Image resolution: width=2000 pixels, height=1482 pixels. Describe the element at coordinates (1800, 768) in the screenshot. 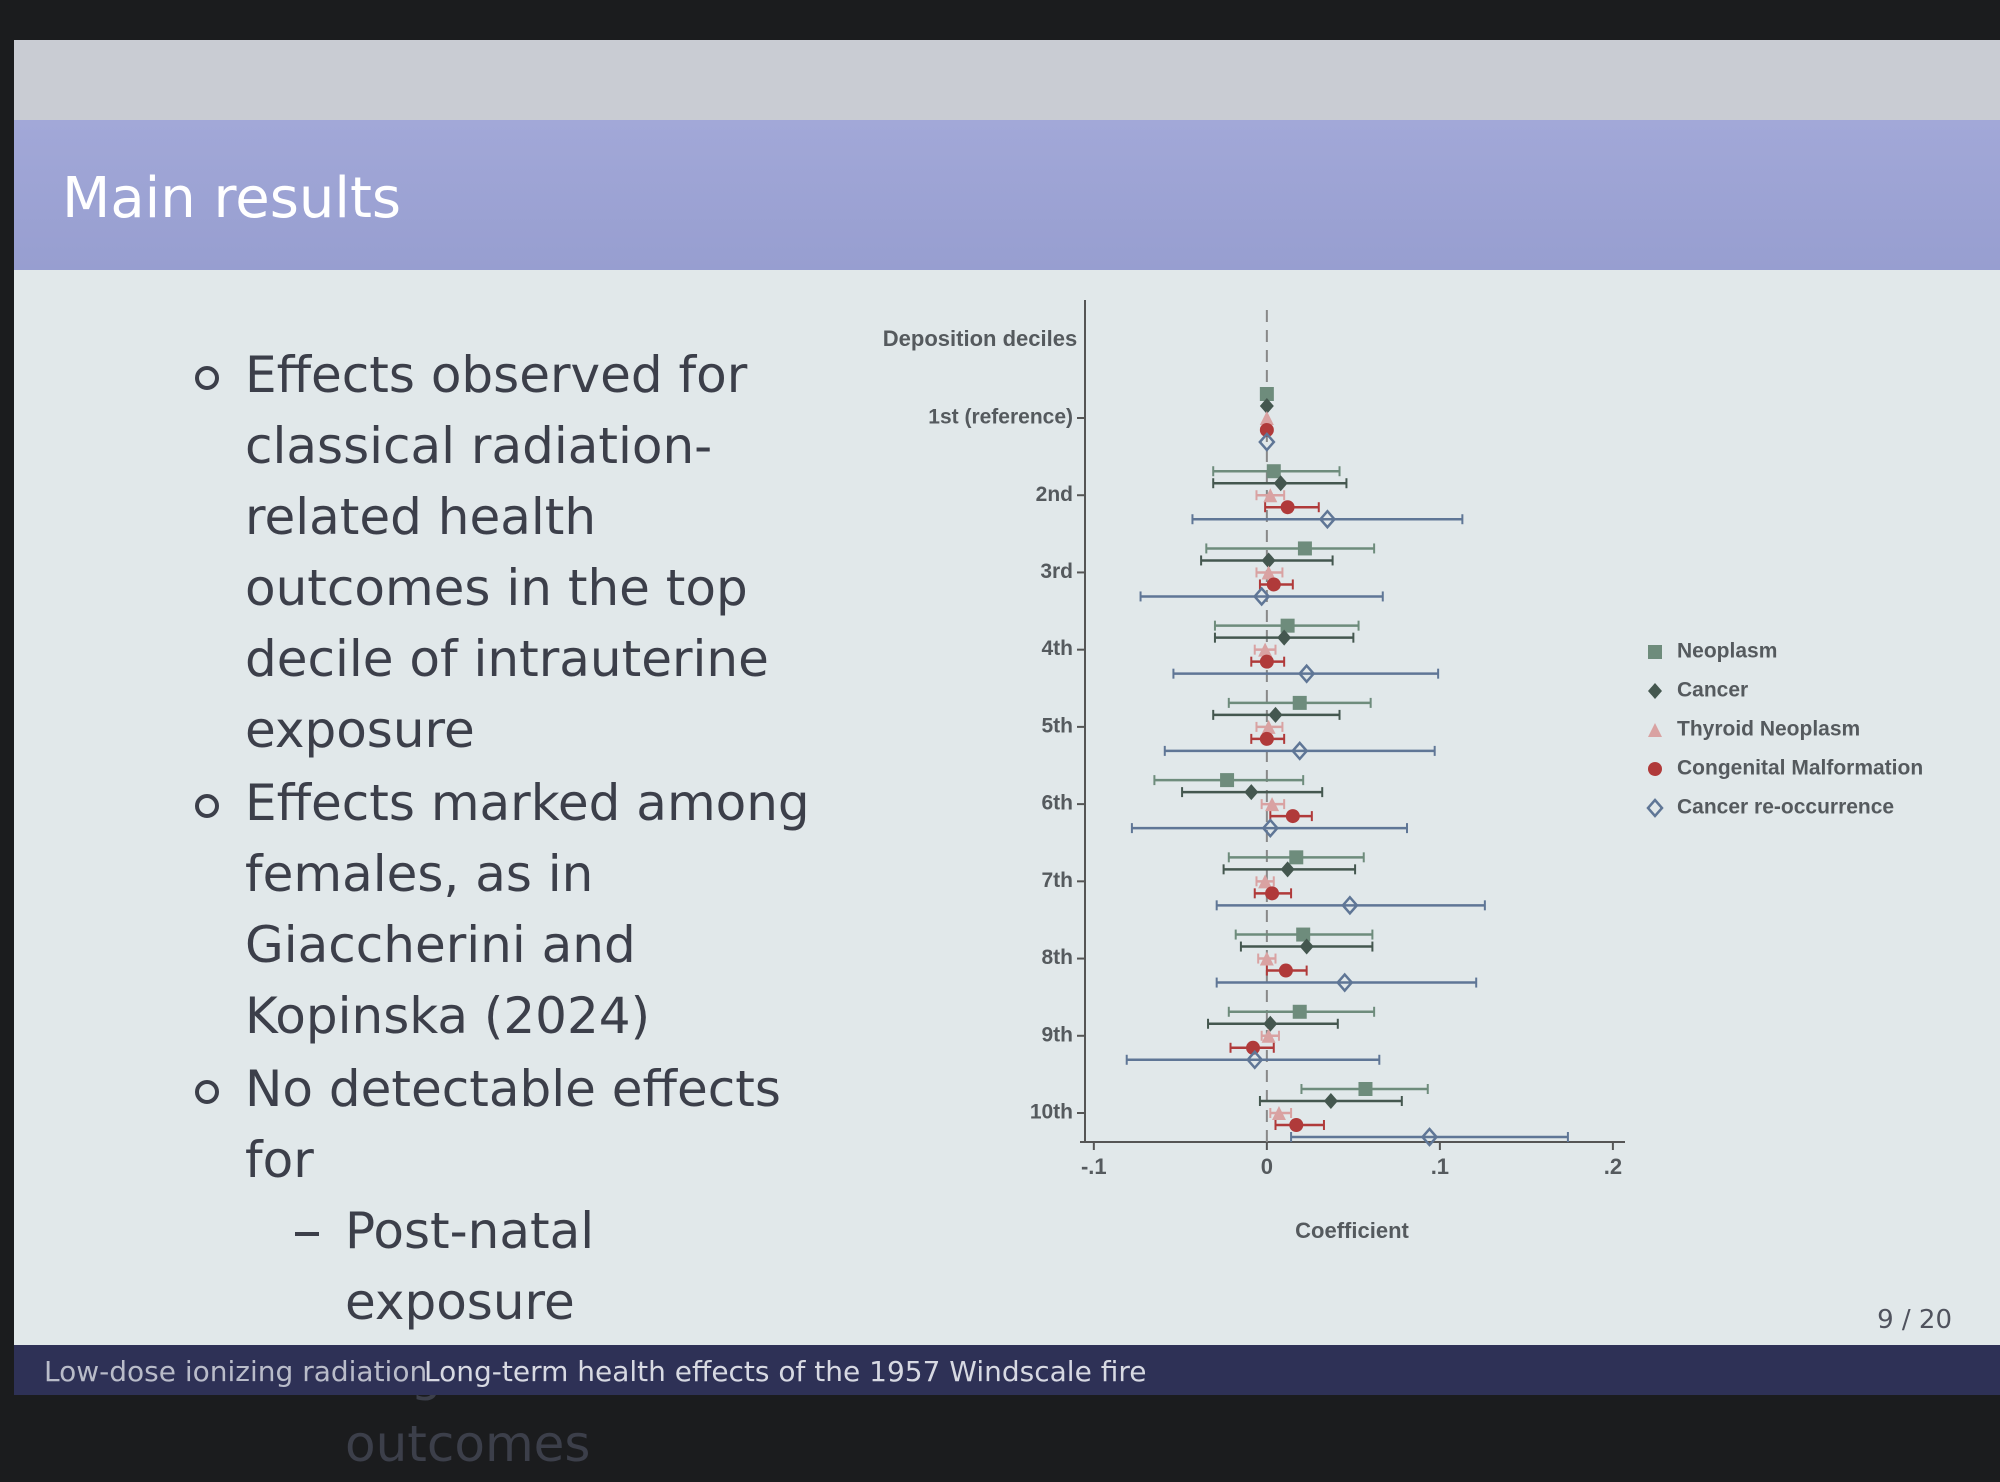

I see `legend-label: Congenital Malformation` at that location.